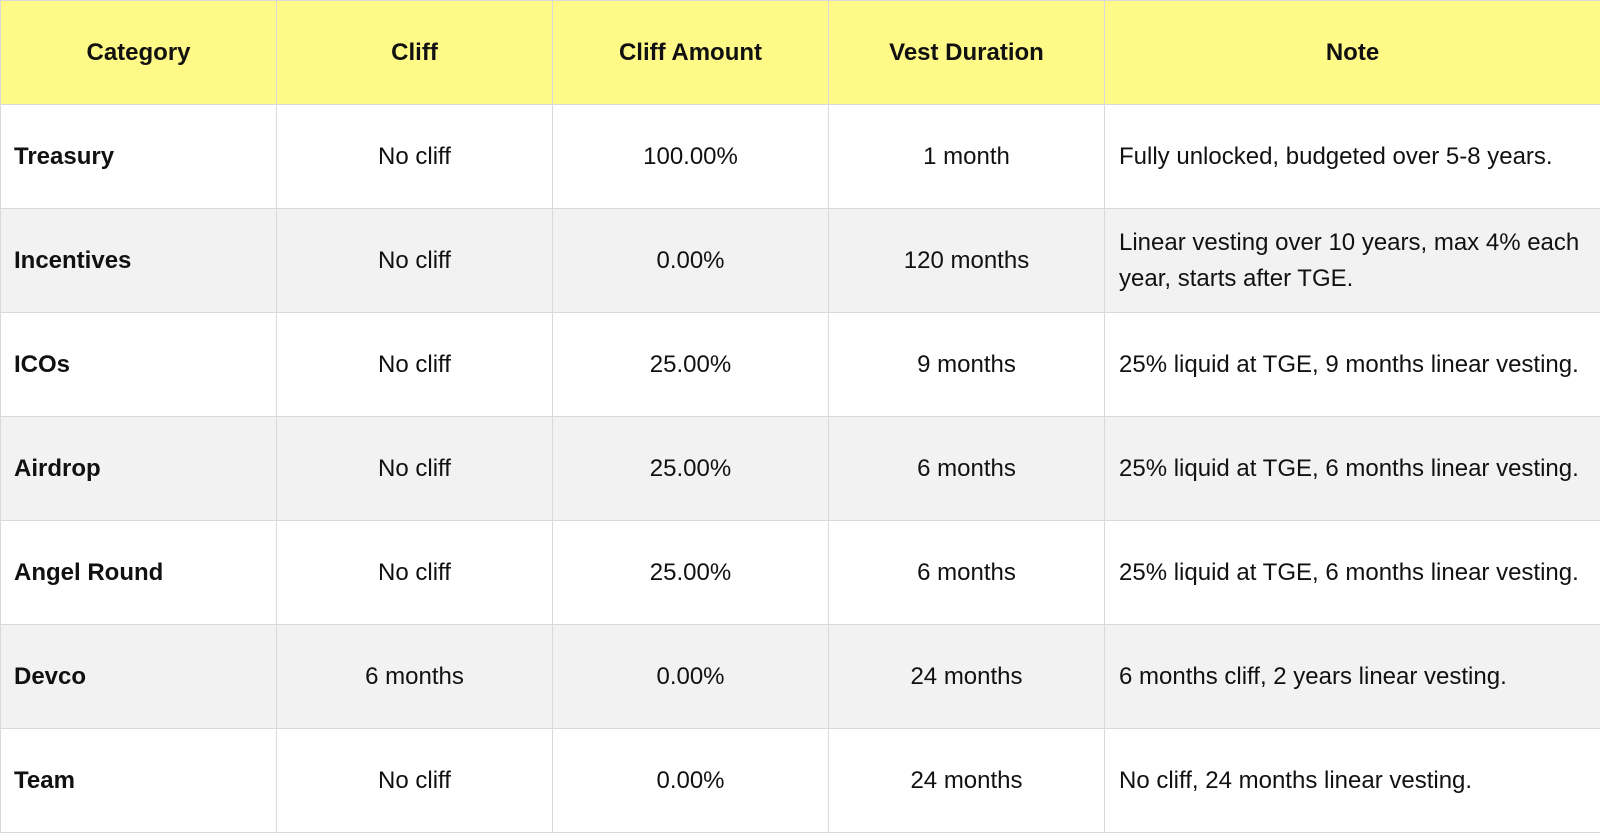 This screenshot has width=1600, height=837. What do you see at coordinates (138, 780) in the screenshot?
I see `category-cell: Team` at bounding box center [138, 780].